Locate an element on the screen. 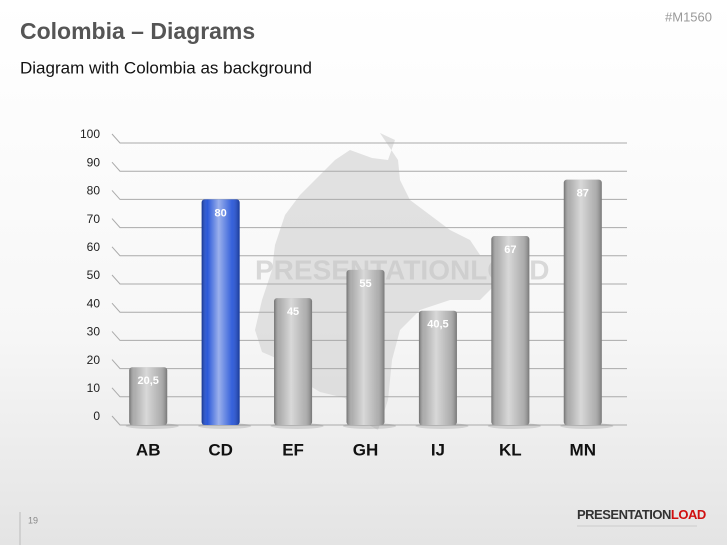 Image resolution: width=727 pixels, height=545 pixels. y-tick-label: 70 is located at coordinates (94, 219).